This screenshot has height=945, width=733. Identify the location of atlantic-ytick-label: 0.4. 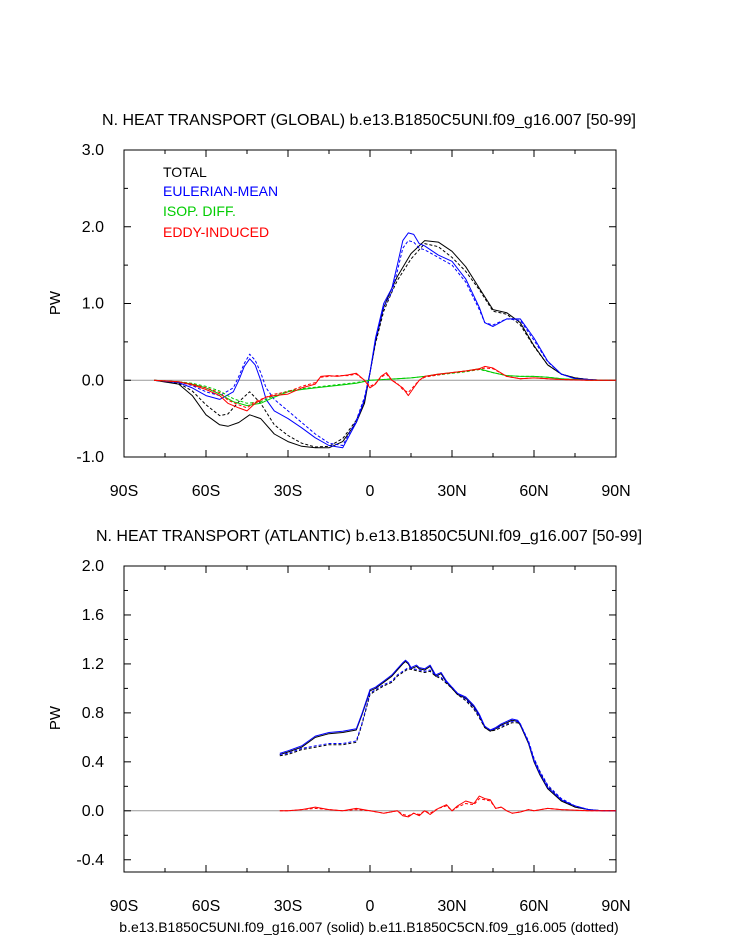
(93, 762).